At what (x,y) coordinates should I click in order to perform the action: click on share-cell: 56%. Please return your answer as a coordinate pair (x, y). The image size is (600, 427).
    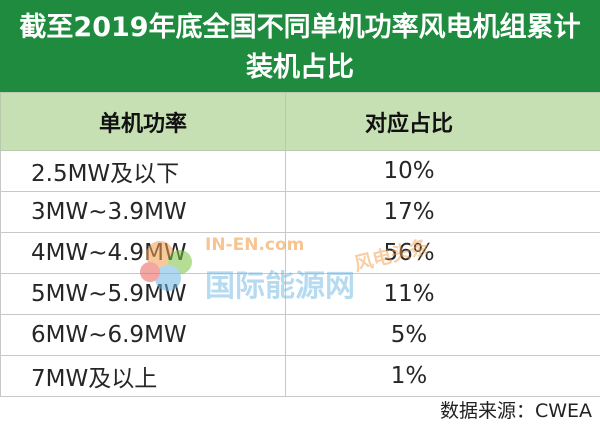
    Looking at the image, I should click on (442, 253).